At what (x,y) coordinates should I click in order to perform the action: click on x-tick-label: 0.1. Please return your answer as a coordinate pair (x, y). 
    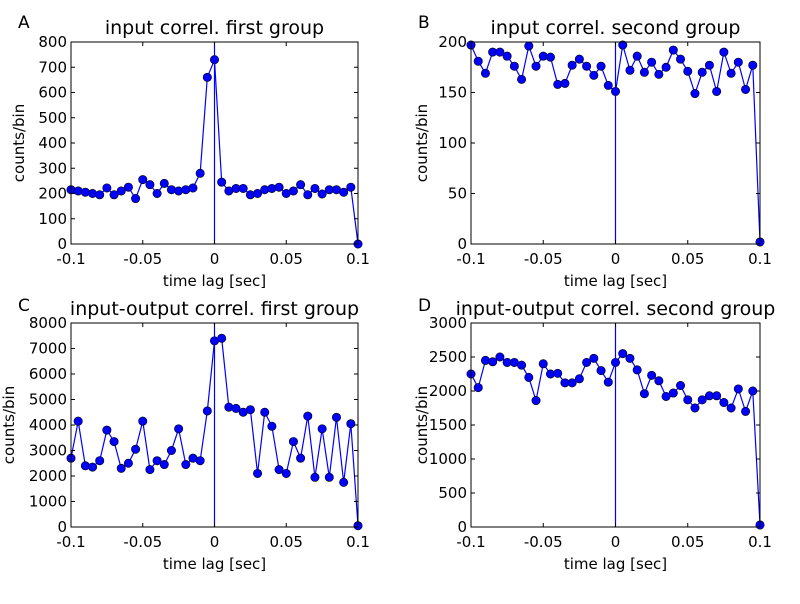
    Looking at the image, I should click on (358, 542).